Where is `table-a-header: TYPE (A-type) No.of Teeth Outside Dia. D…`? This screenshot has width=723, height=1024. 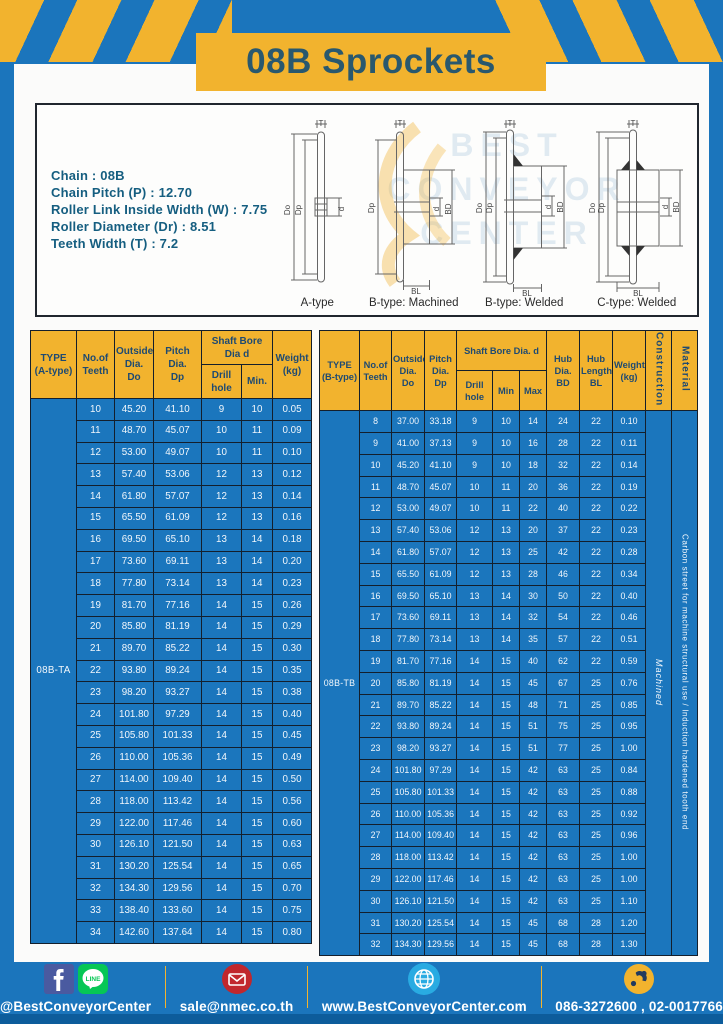 table-a-header: TYPE (A-type) No.of Teeth Outside Dia. D… is located at coordinates (171, 364).